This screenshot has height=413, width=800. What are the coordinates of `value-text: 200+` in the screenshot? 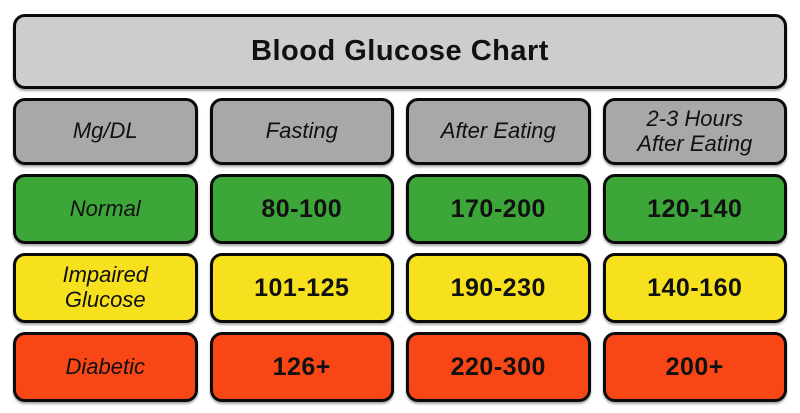 It's located at (694, 367).